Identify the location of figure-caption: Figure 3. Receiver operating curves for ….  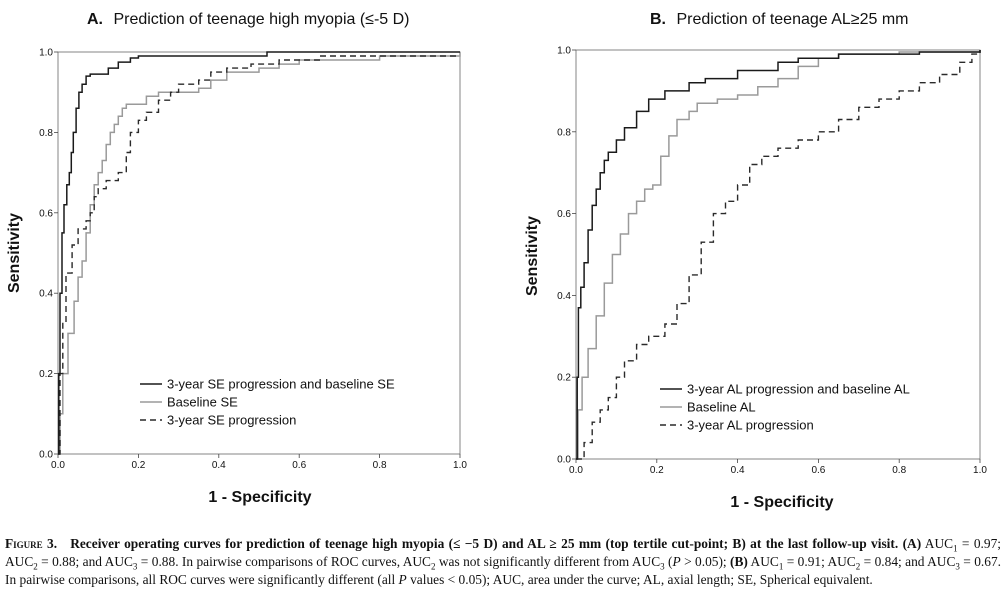
(503, 562).